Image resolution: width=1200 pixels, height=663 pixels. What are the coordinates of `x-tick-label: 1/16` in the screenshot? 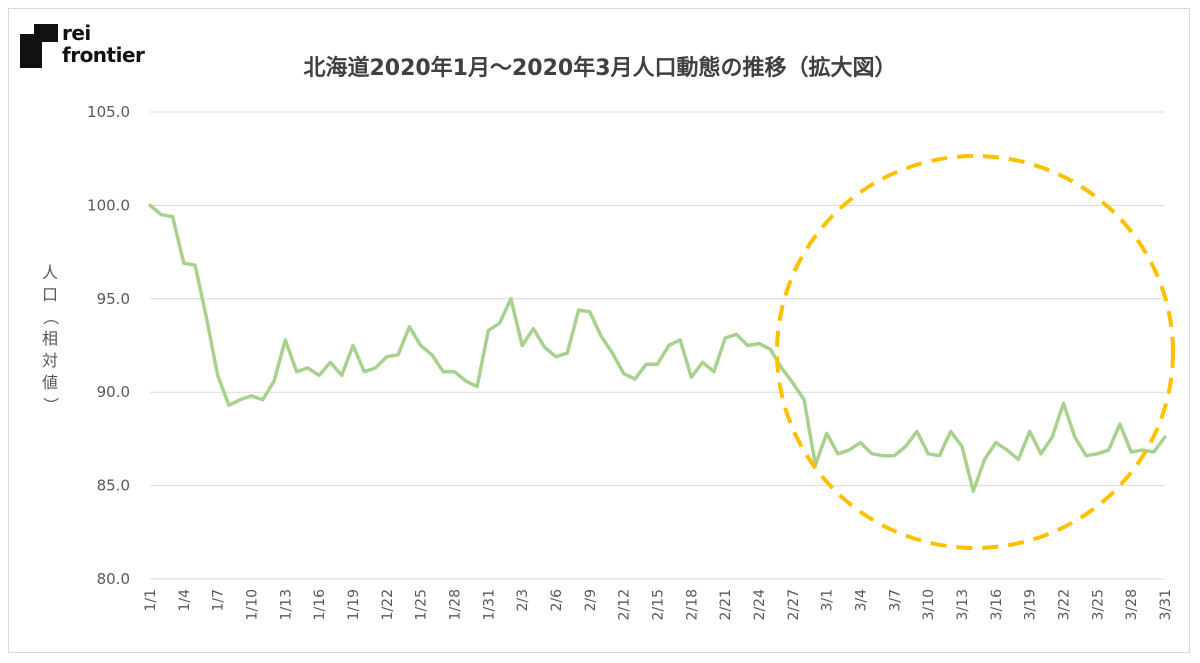 It's located at (320, 605).